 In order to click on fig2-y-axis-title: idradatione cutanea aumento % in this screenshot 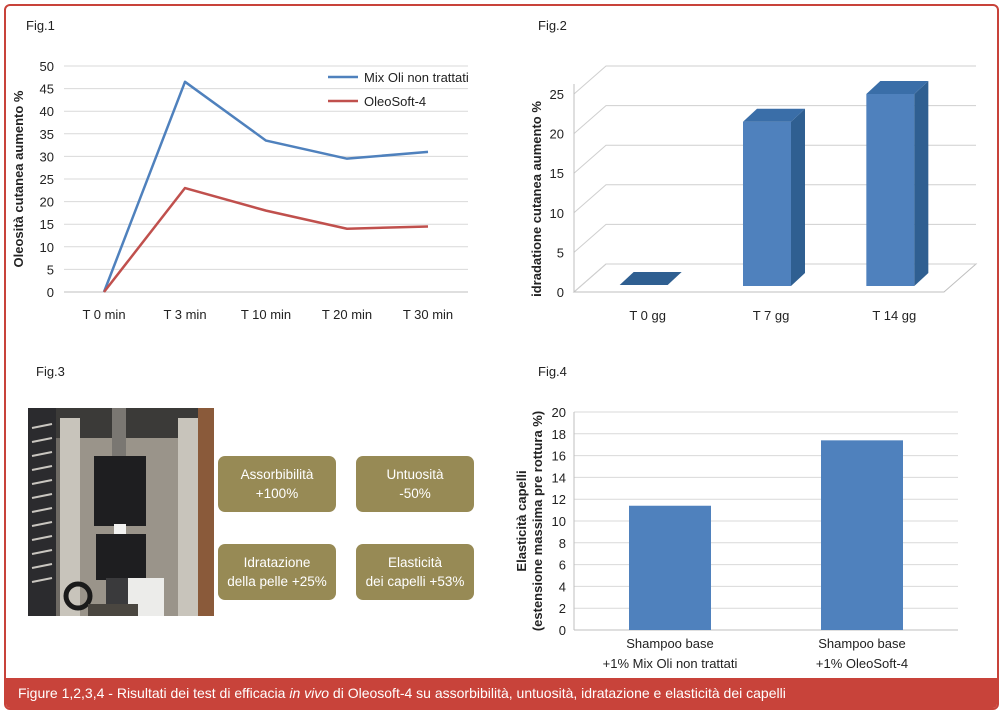, I will do `click(536, 199)`.